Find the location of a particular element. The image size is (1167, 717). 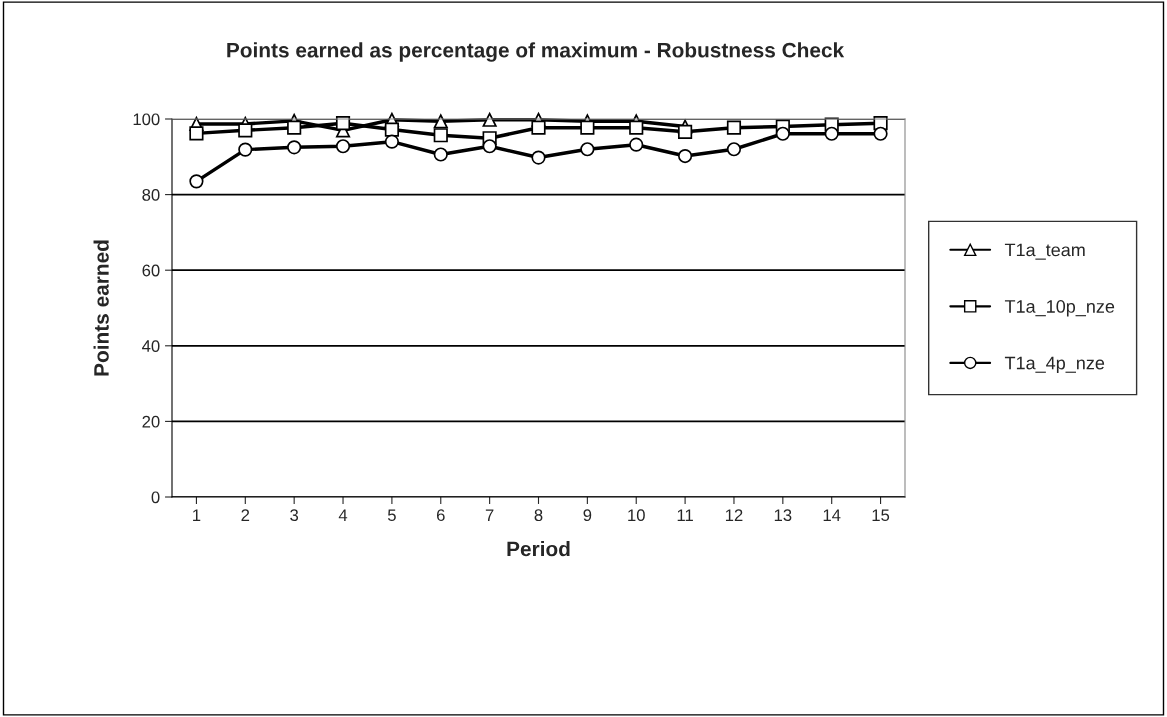

x-axis-title: Period is located at coordinates (538, 549).